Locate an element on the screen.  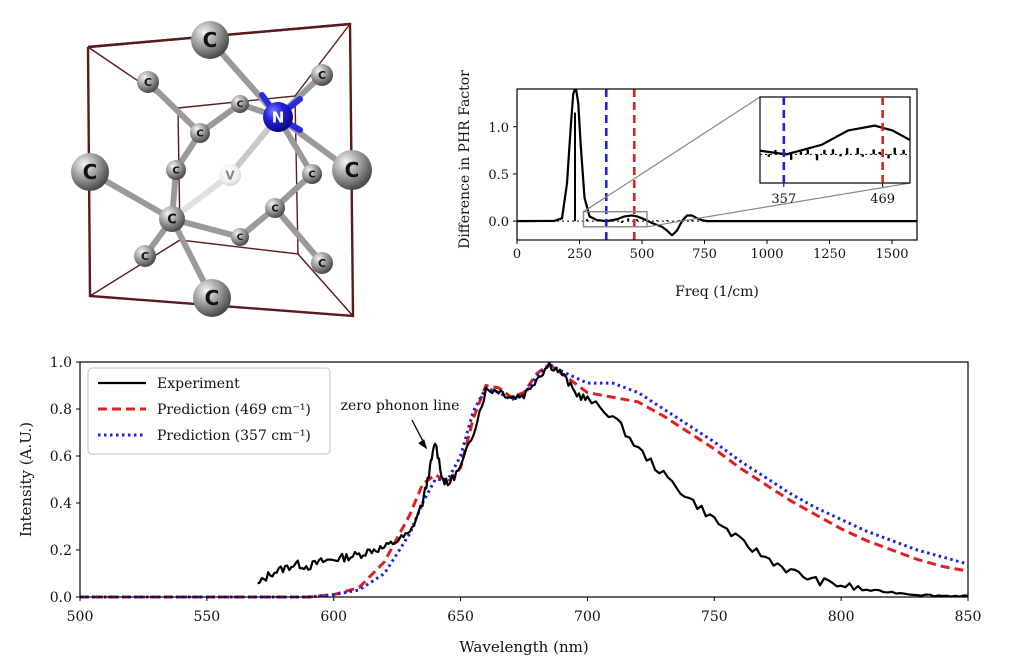
atom-label: V is located at coordinates (230, 175).